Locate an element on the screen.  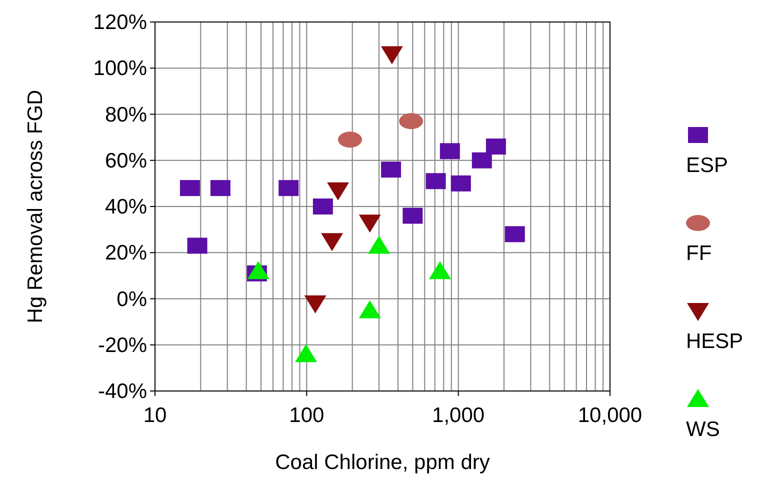
y-tick-label: -20% is located at coordinates (122, 345).